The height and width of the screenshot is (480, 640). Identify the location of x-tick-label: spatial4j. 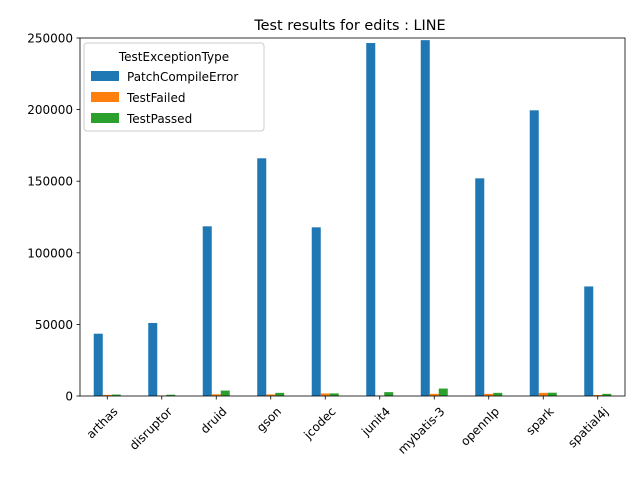
(588, 427).